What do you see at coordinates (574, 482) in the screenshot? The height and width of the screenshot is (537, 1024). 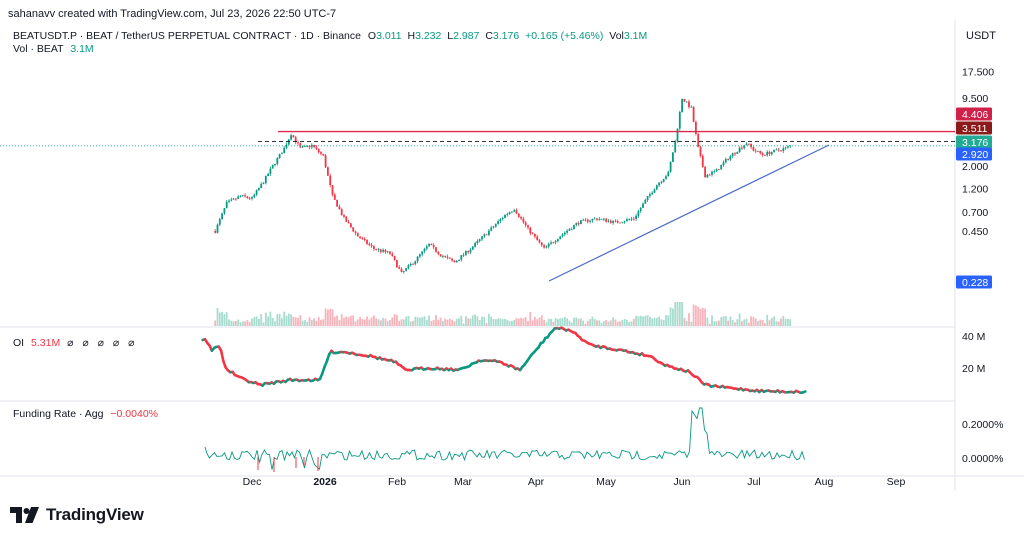 I see `time-axis: Dec 2026 Feb Mar Apr May Jun Jul Aug Sep` at bounding box center [574, 482].